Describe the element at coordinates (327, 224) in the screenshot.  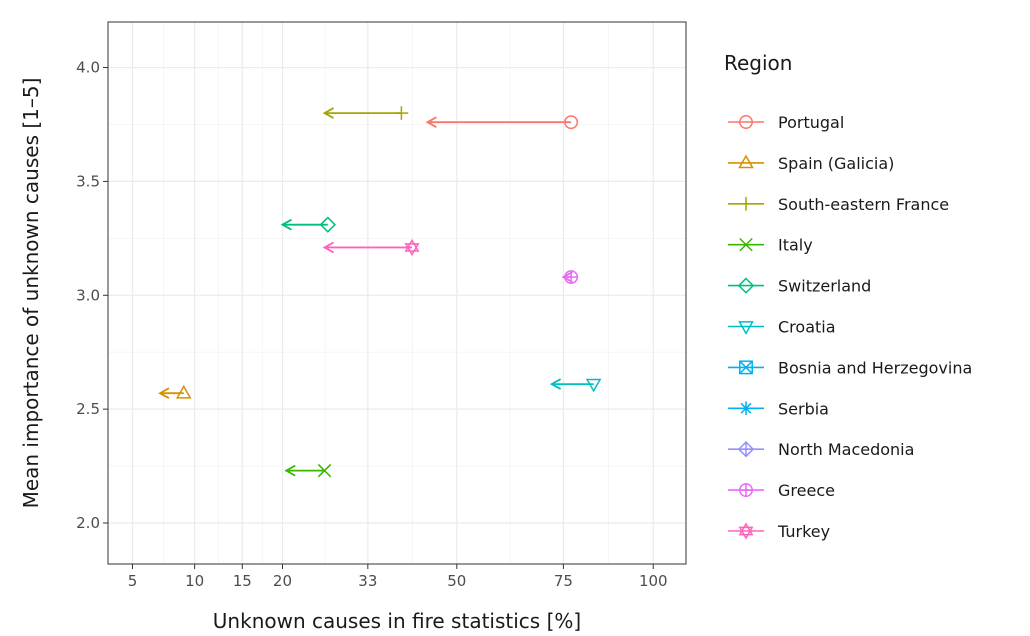
I see `point-switzerland` at that location.